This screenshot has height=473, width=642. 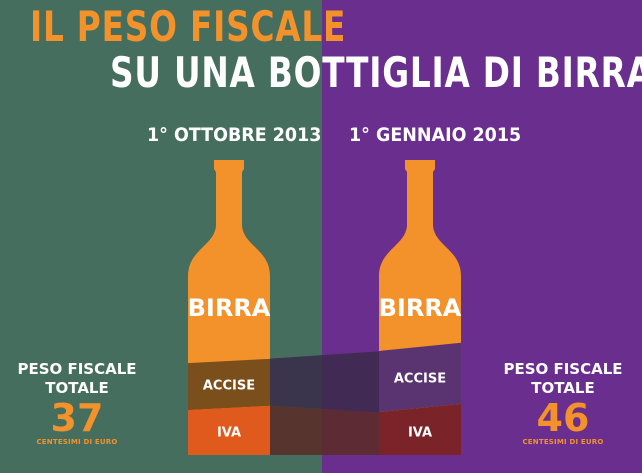 I want to click on bottle-label-right: BIRRA, so click(x=420, y=308).